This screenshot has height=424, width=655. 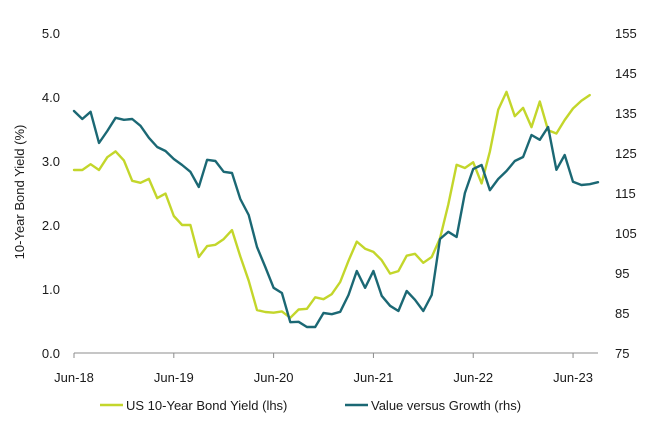 I want to click on y-left-tick-label: 2.0, so click(x=51, y=225).